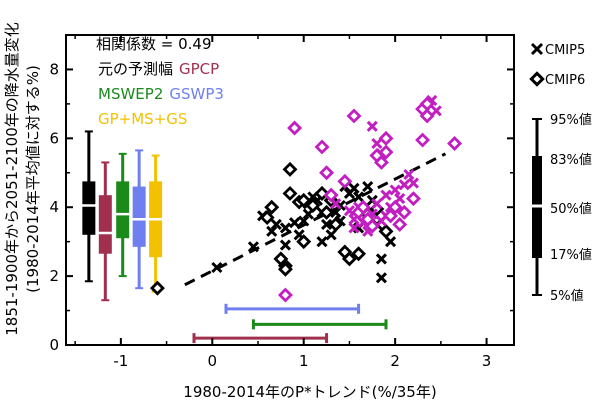 This screenshot has height=407, width=595. Describe the element at coordinates (395, 361) in the screenshot. I see `x-tick-label: 2` at that location.